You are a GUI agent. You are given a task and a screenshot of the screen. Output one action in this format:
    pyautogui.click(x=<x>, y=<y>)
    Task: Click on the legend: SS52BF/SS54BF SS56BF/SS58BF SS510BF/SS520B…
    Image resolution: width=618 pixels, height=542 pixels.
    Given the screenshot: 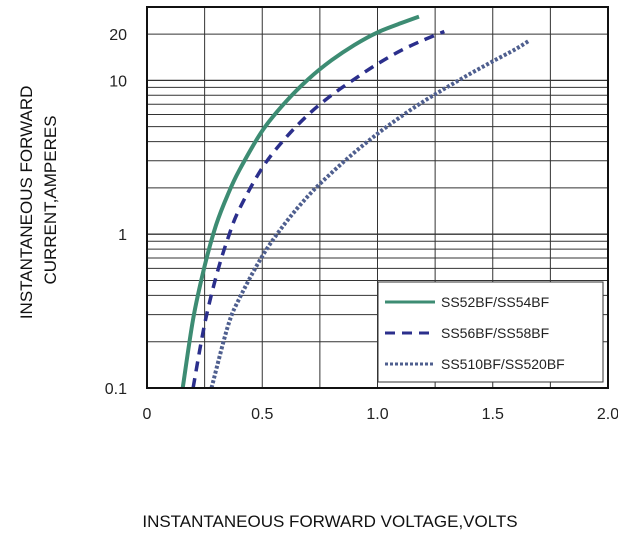 What is the action you would take?
    pyautogui.click(x=490, y=332)
    